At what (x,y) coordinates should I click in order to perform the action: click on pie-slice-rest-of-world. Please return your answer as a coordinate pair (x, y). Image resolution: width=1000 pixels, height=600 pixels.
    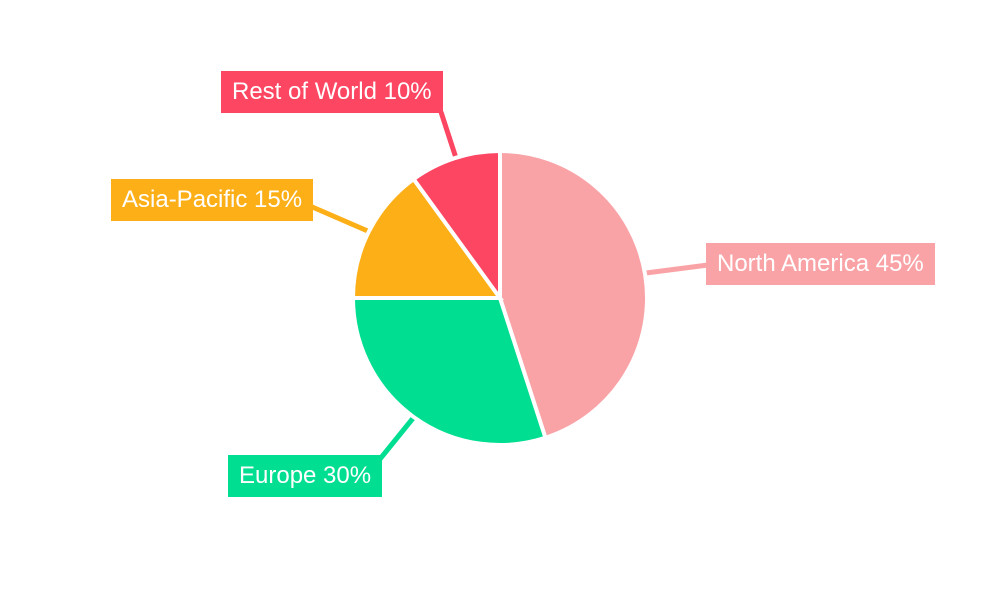
    Looking at the image, I should click on (456, 226).